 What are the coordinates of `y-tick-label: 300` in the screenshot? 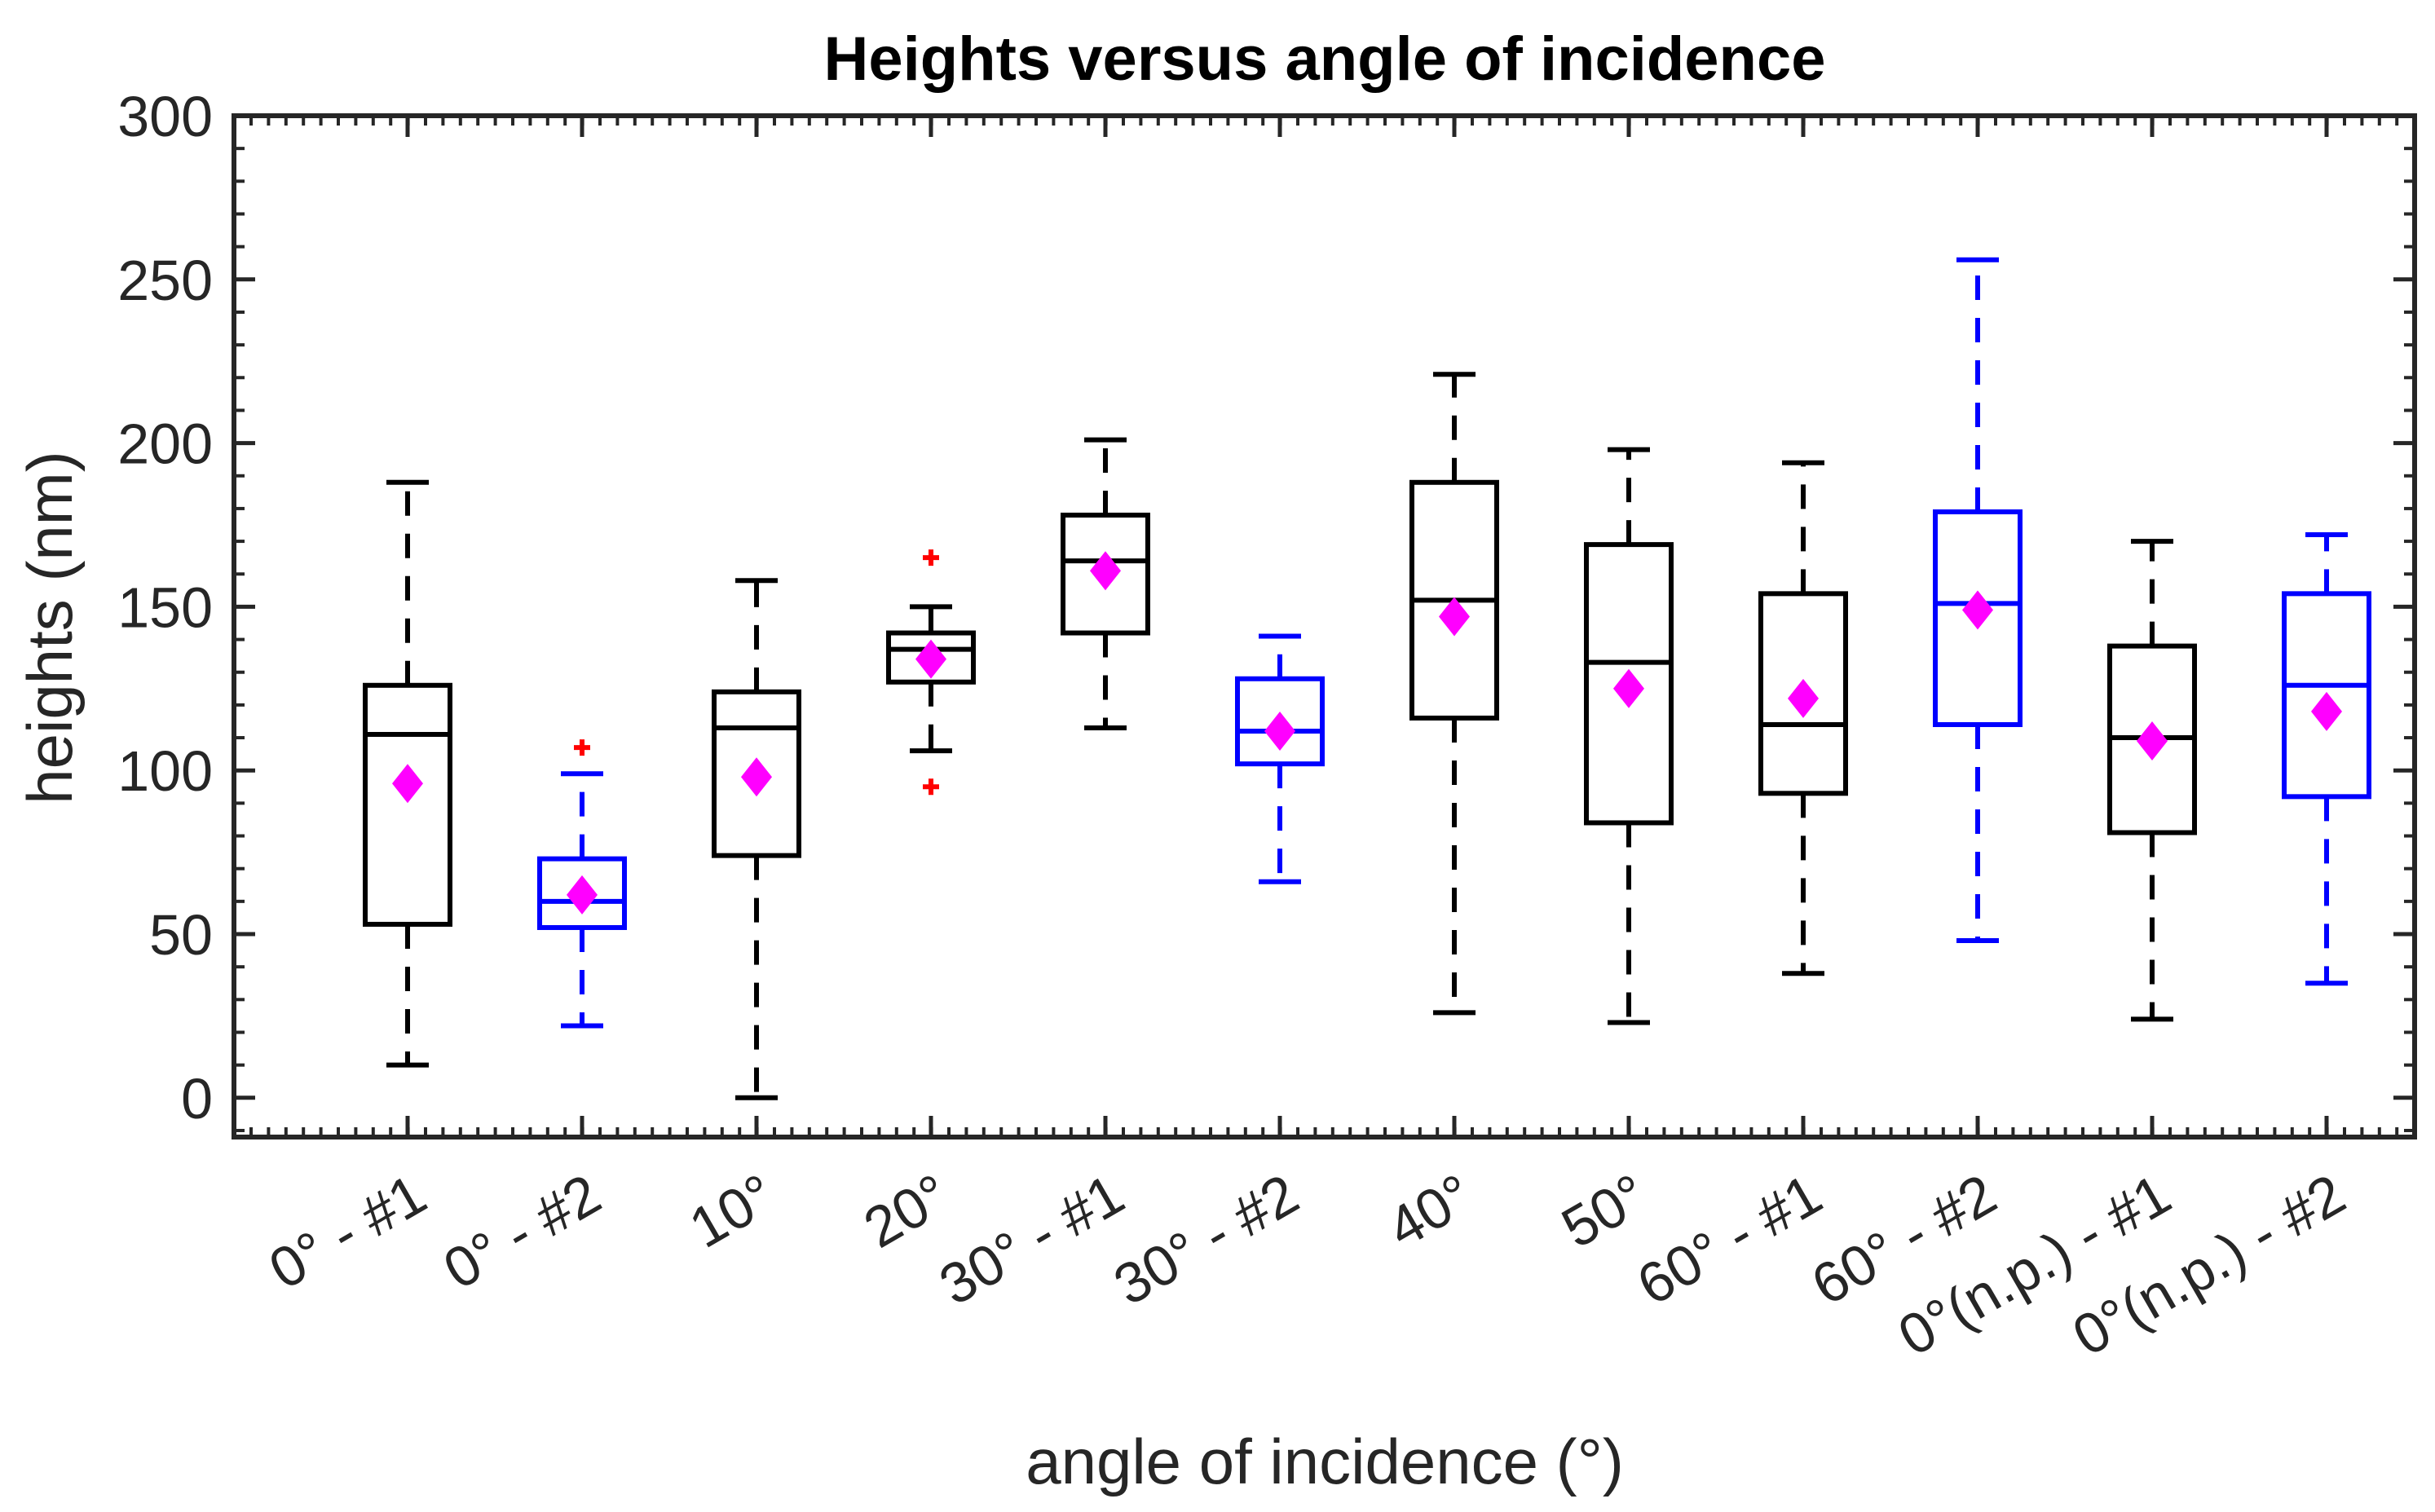 It's located at (165, 116).